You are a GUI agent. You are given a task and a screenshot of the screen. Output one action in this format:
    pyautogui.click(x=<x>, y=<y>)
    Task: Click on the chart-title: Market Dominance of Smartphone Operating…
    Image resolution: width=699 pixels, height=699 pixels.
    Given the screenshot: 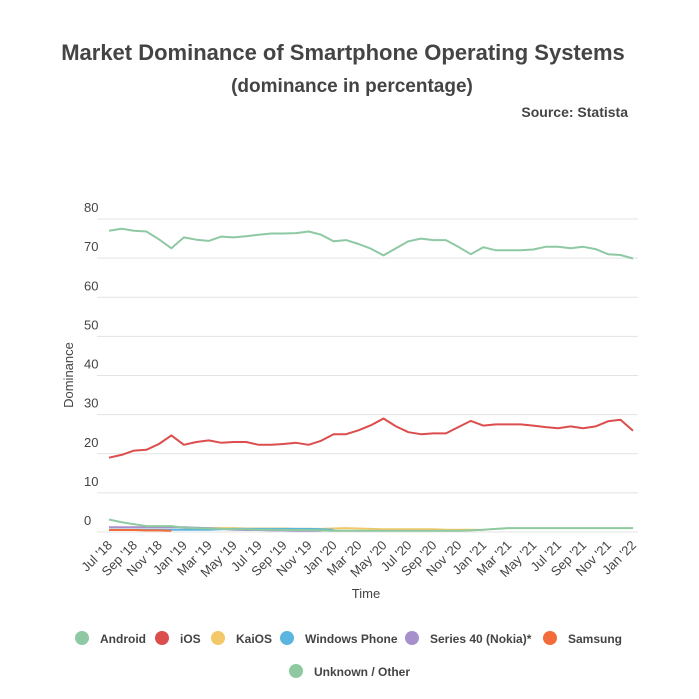 What is the action you would take?
    pyautogui.click(x=343, y=52)
    